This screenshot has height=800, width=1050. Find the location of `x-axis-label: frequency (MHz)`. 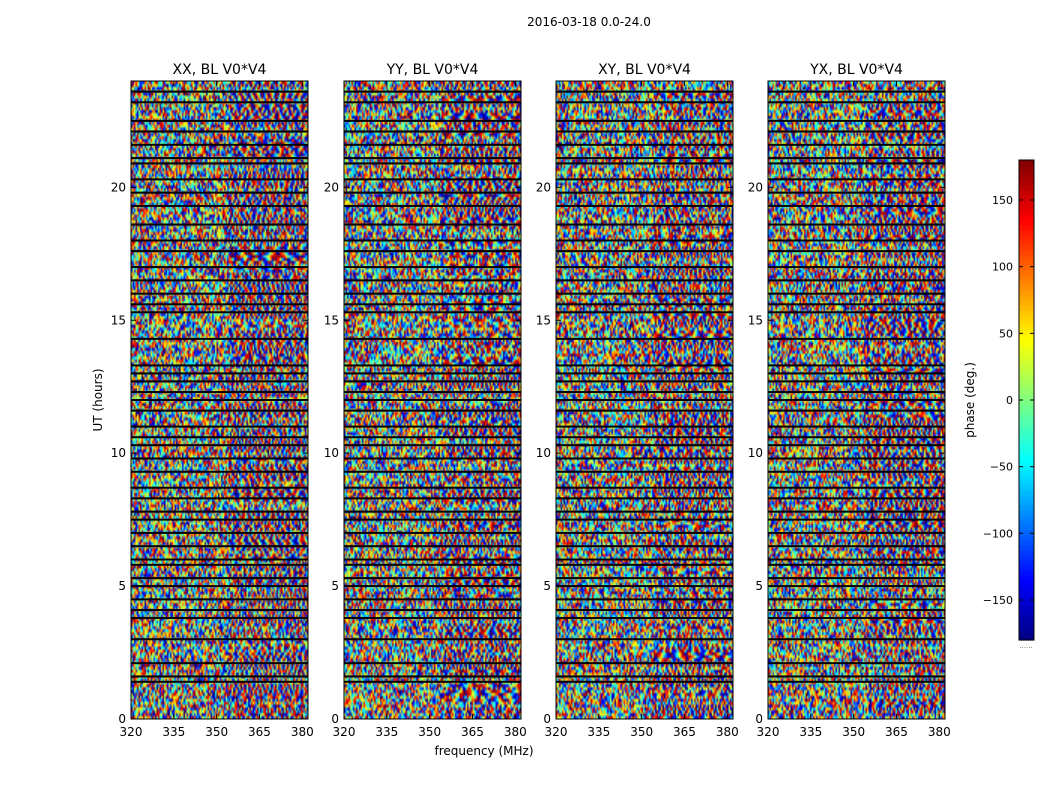

x-axis-label: frequency (MHz) is located at coordinates (483, 751).